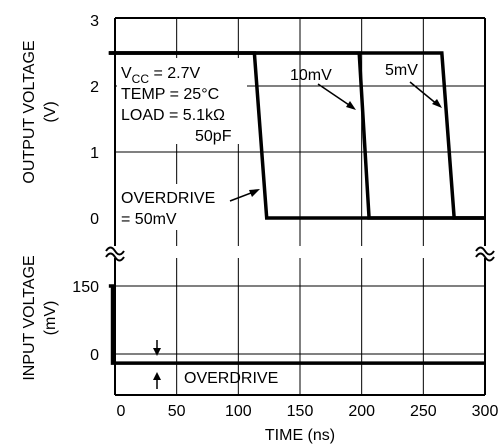 The width and height of the screenshot is (500, 446). What do you see at coordinates (173, 115) in the screenshot?
I see `load-label: LOAD = 5.1kΩ` at bounding box center [173, 115].